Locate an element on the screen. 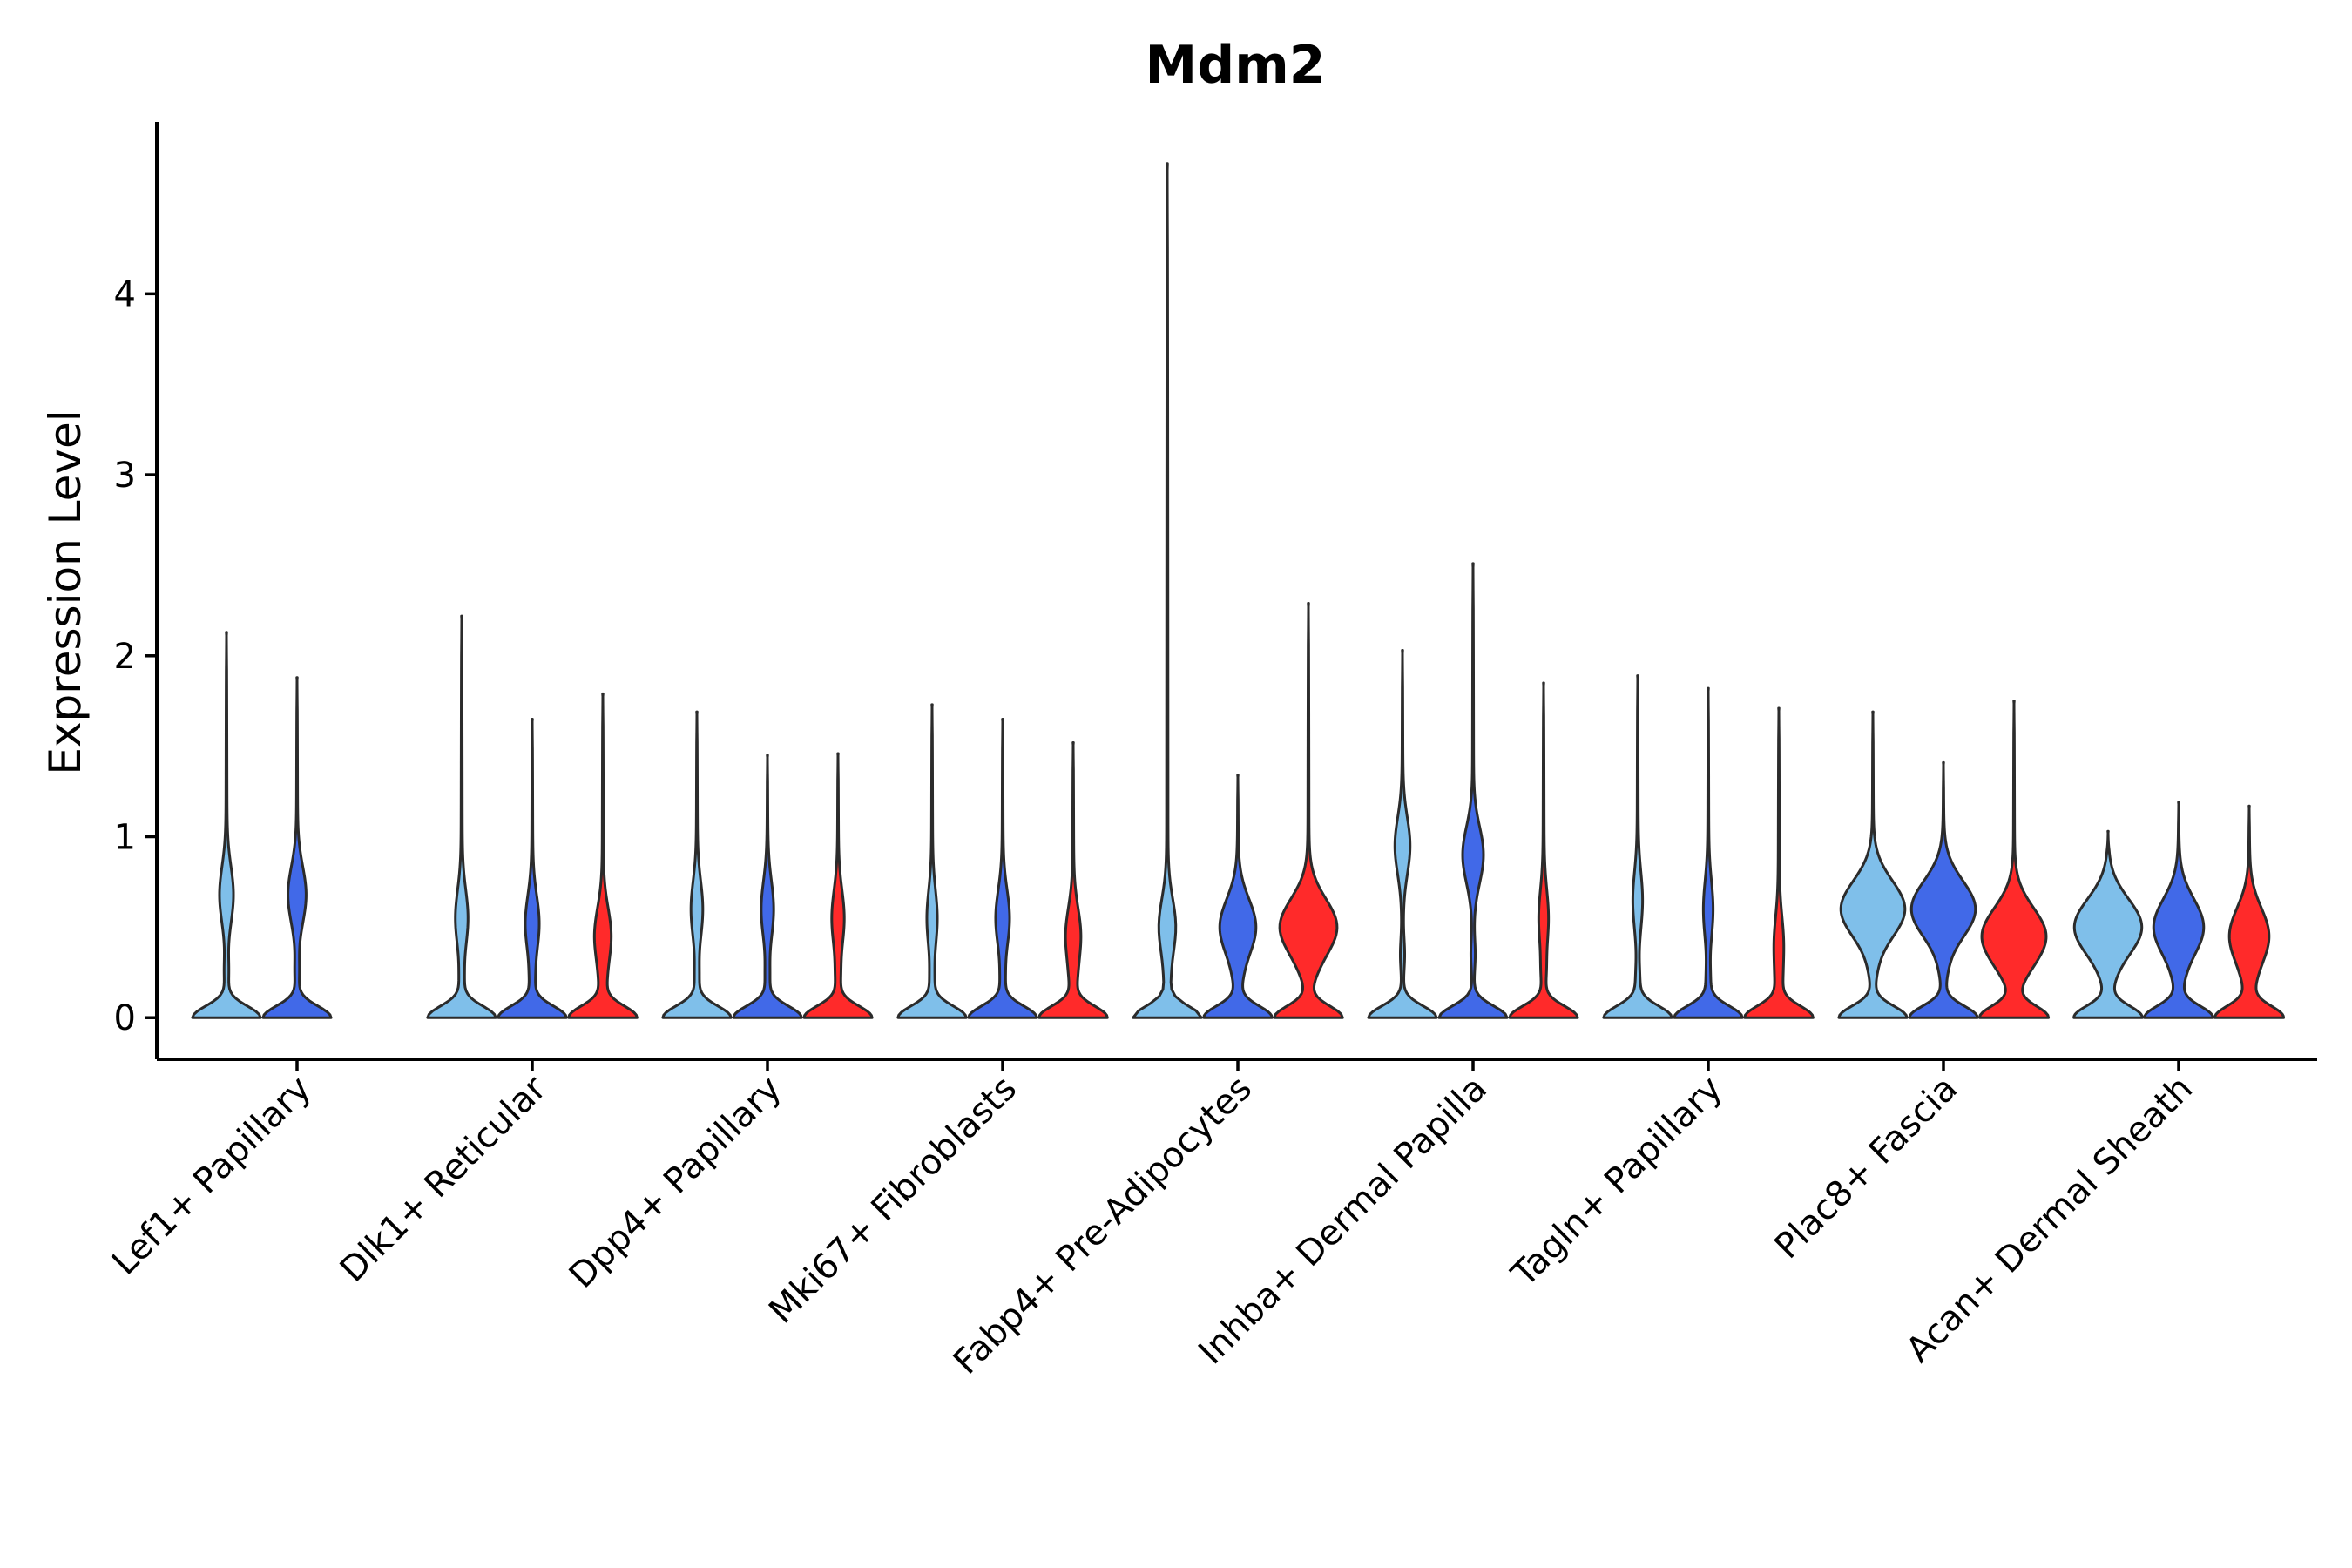 This screenshot has width=2352, height=1568. y-tick-label: 0 is located at coordinates (125, 1018).